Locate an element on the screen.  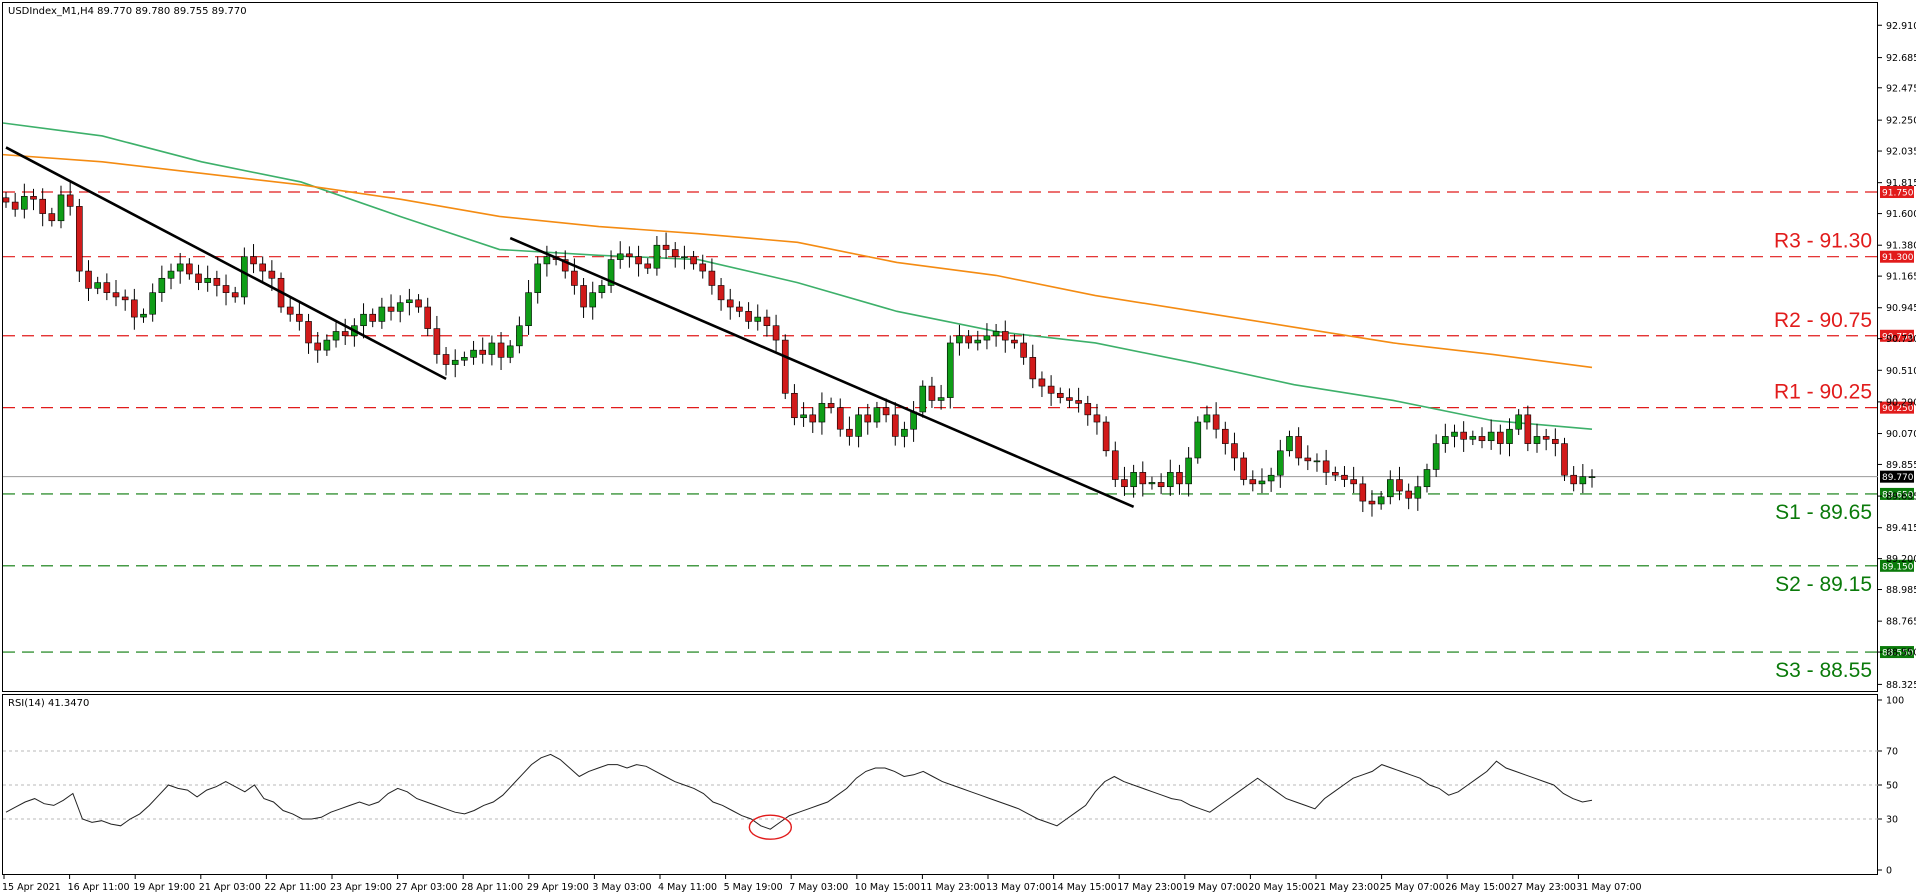
level-price-badge-top is located at coordinates (1897, 192).